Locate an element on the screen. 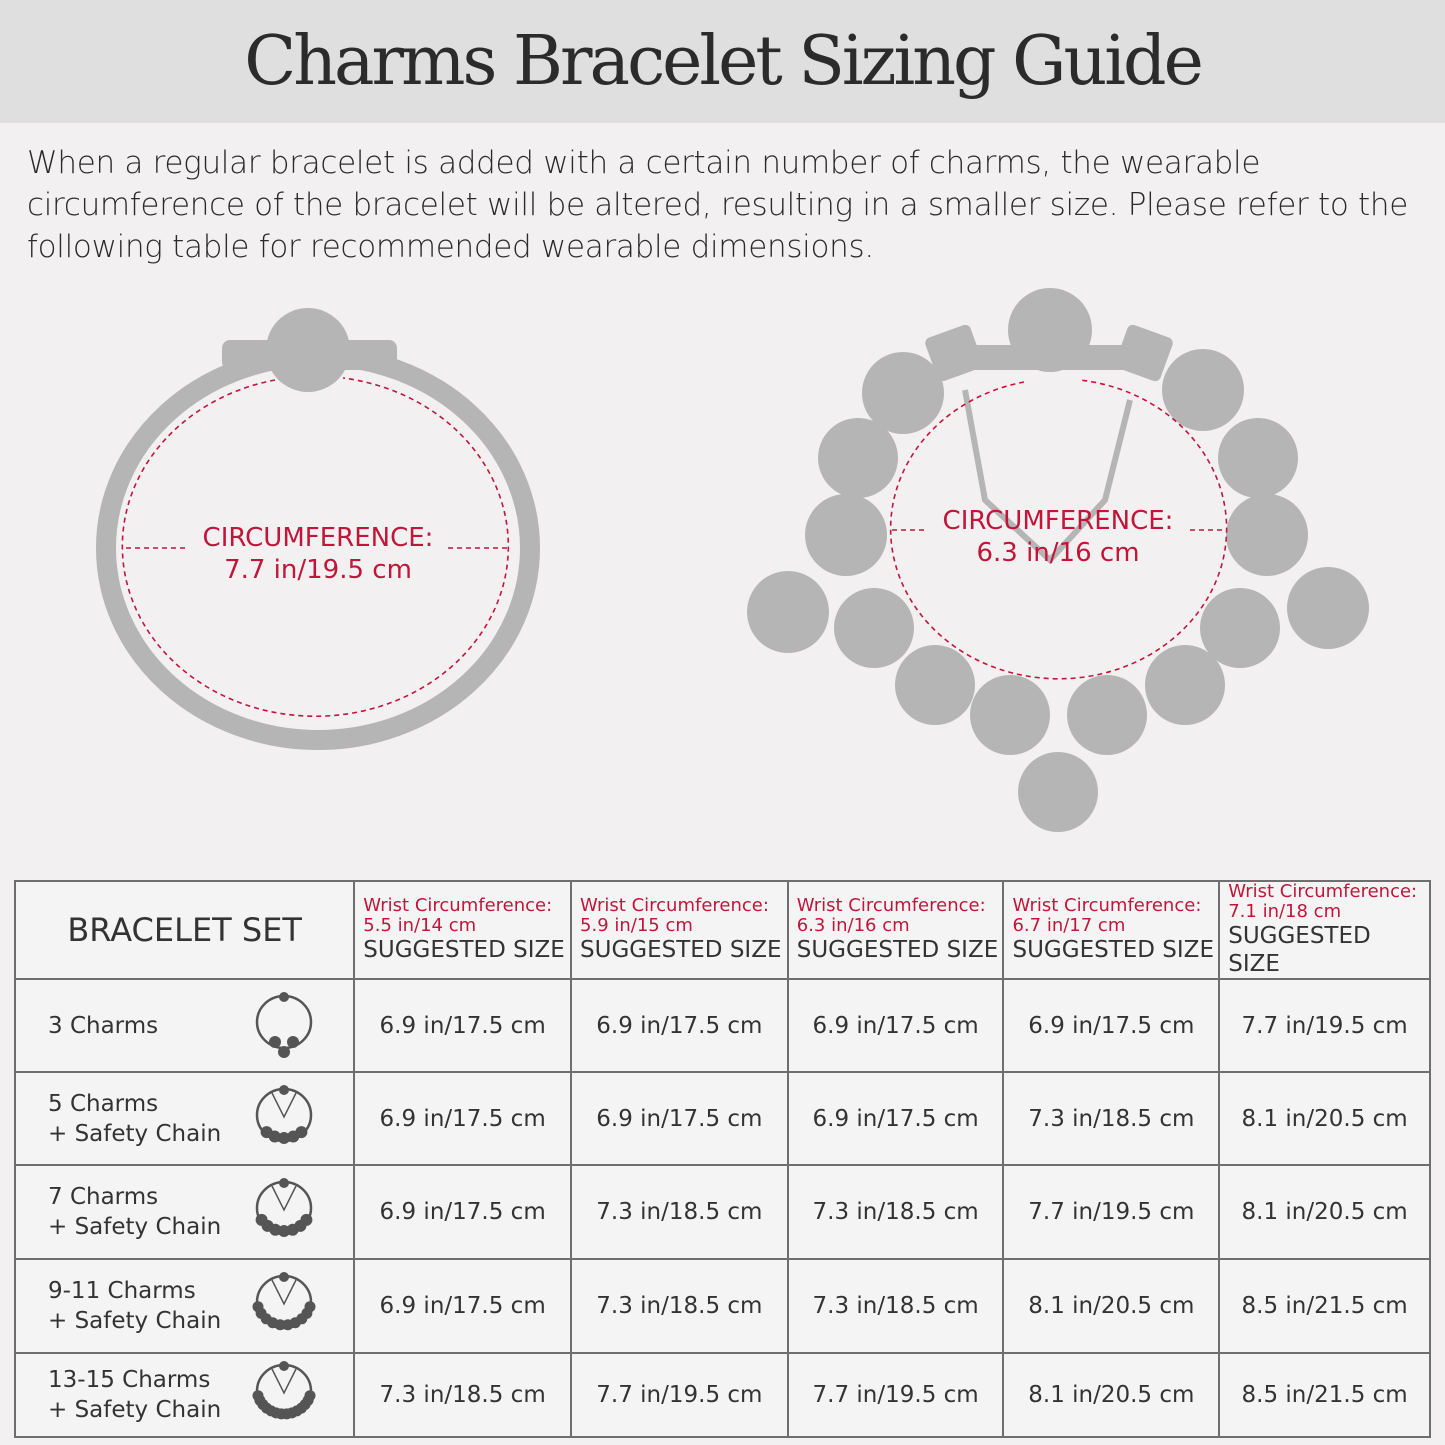 The width and height of the screenshot is (1445, 1445). circumference-value: 6.3 in/16 cm is located at coordinates (1058, 553).